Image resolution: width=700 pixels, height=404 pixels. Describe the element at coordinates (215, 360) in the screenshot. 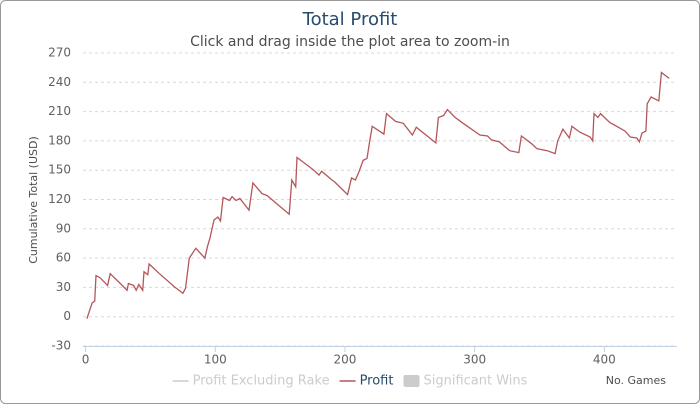

I see `x-tick-label: 100` at that location.